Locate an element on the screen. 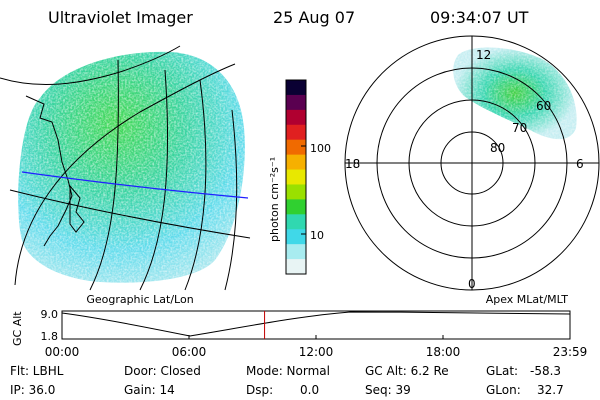 The height and width of the screenshot is (400, 600). altitude-xtick-label: 18:00 is located at coordinates (443, 352).